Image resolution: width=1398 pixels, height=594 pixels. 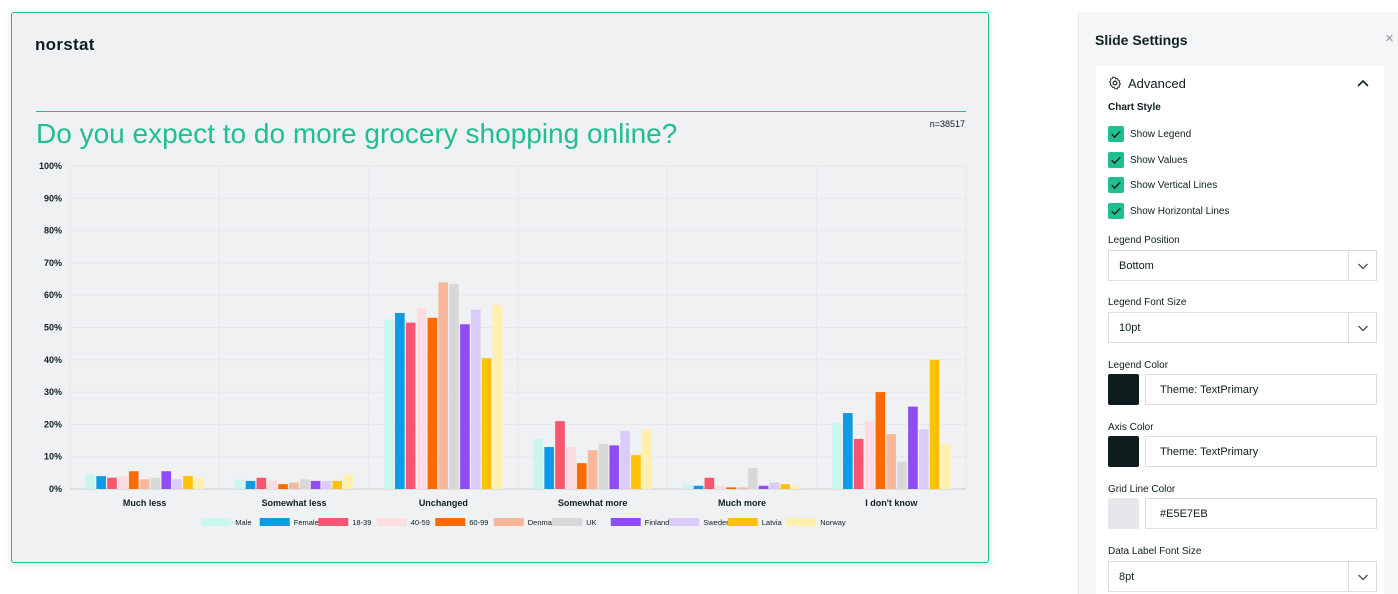 What do you see at coordinates (53, 263) in the screenshot?
I see `y-tick-label: 70%` at bounding box center [53, 263].